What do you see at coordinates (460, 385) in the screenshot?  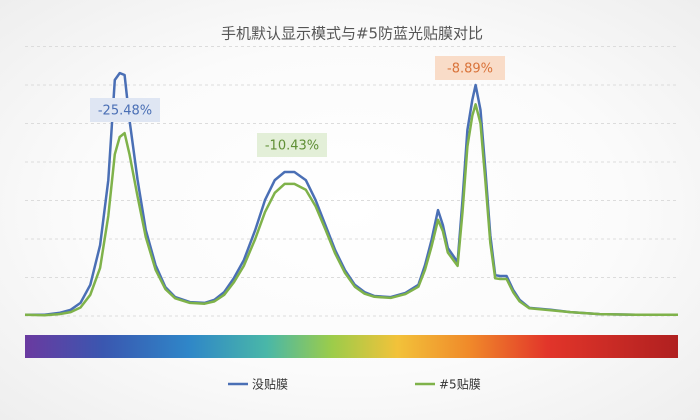 I see `legend-label: #5贴膜` at bounding box center [460, 385].